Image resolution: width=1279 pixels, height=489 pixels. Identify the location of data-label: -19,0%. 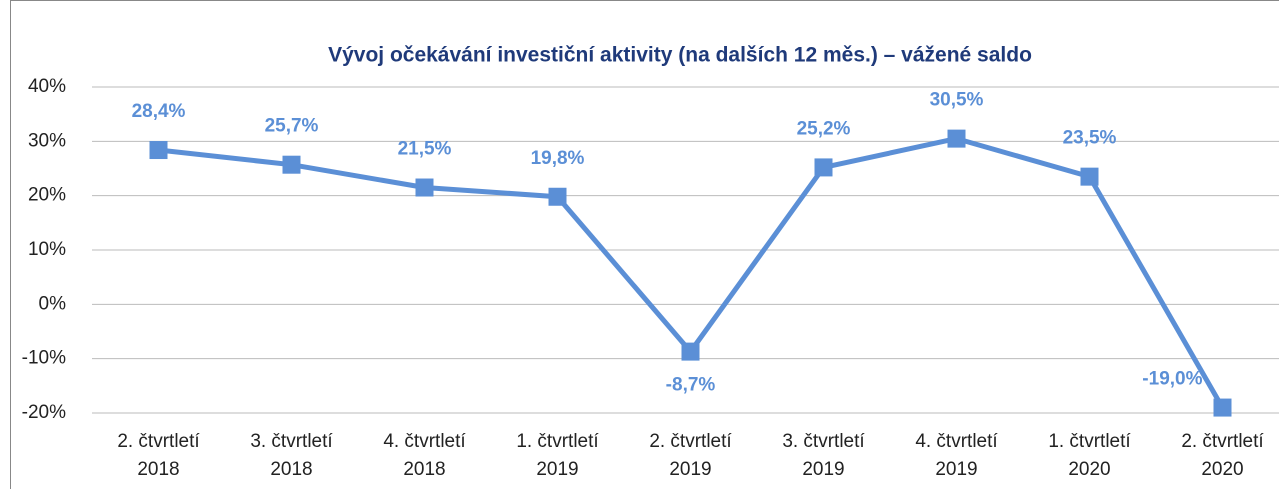
(1172, 379).